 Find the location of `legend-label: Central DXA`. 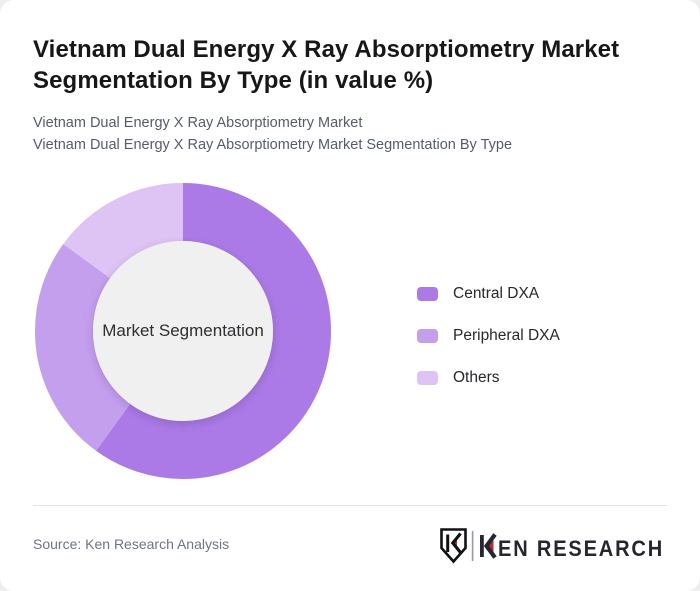

legend-label: Central DXA is located at coordinates (496, 293).